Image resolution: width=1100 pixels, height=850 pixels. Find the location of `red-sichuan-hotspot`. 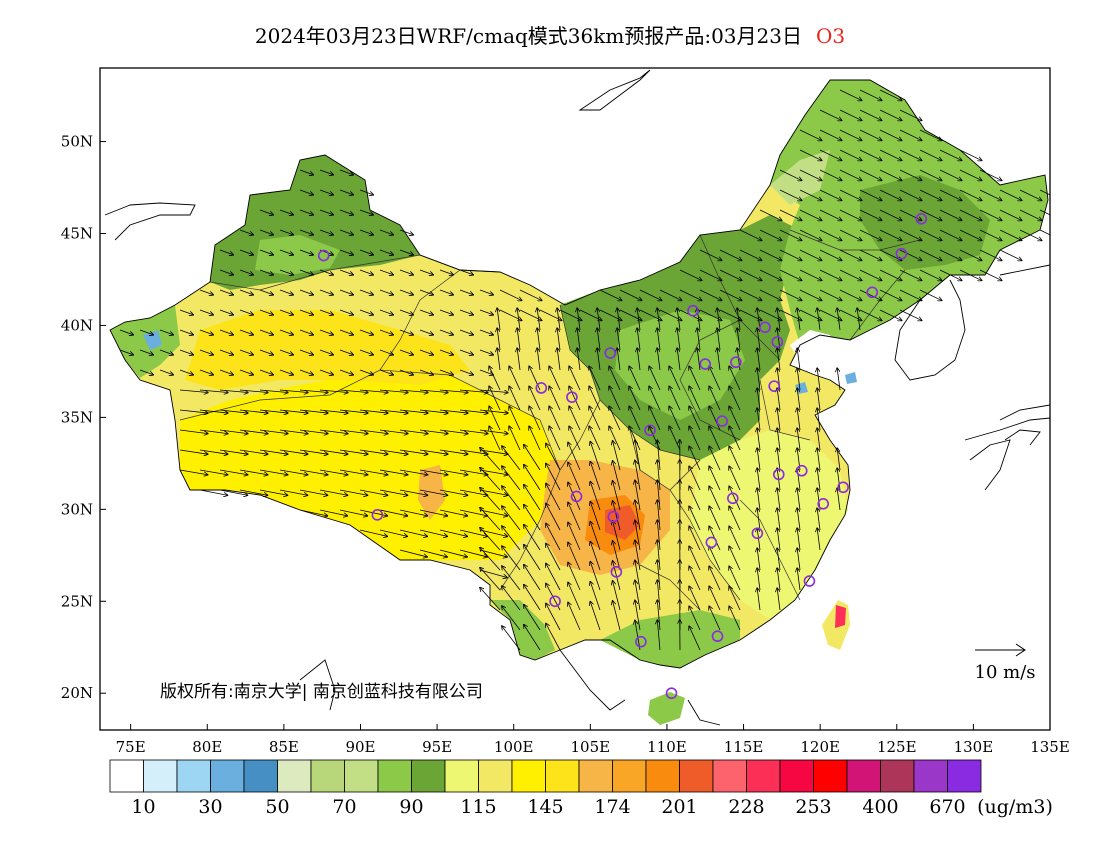

red-sichuan-hotspot is located at coordinates (622, 522).